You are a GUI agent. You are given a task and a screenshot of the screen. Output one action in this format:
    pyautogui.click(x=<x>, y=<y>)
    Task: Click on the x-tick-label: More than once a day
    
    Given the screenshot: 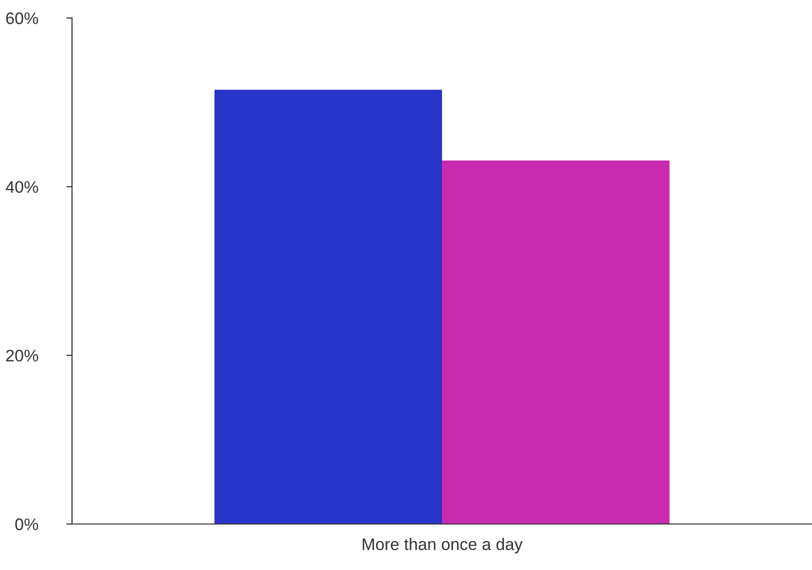 What is the action you would take?
    pyautogui.click(x=442, y=546)
    